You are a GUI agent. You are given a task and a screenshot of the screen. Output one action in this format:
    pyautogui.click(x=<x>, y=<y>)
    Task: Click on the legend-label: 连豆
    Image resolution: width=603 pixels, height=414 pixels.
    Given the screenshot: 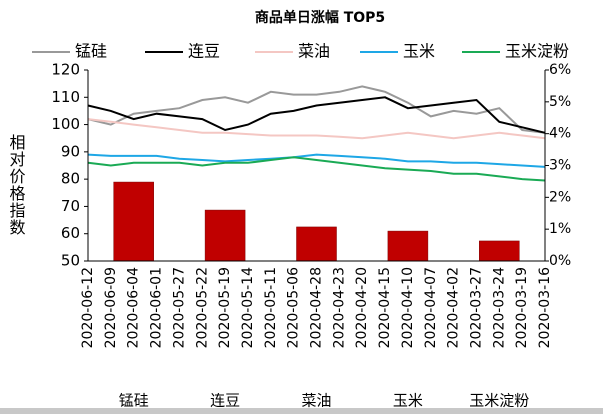 What is the action you would take?
    pyautogui.click(x=204, y=51)
    